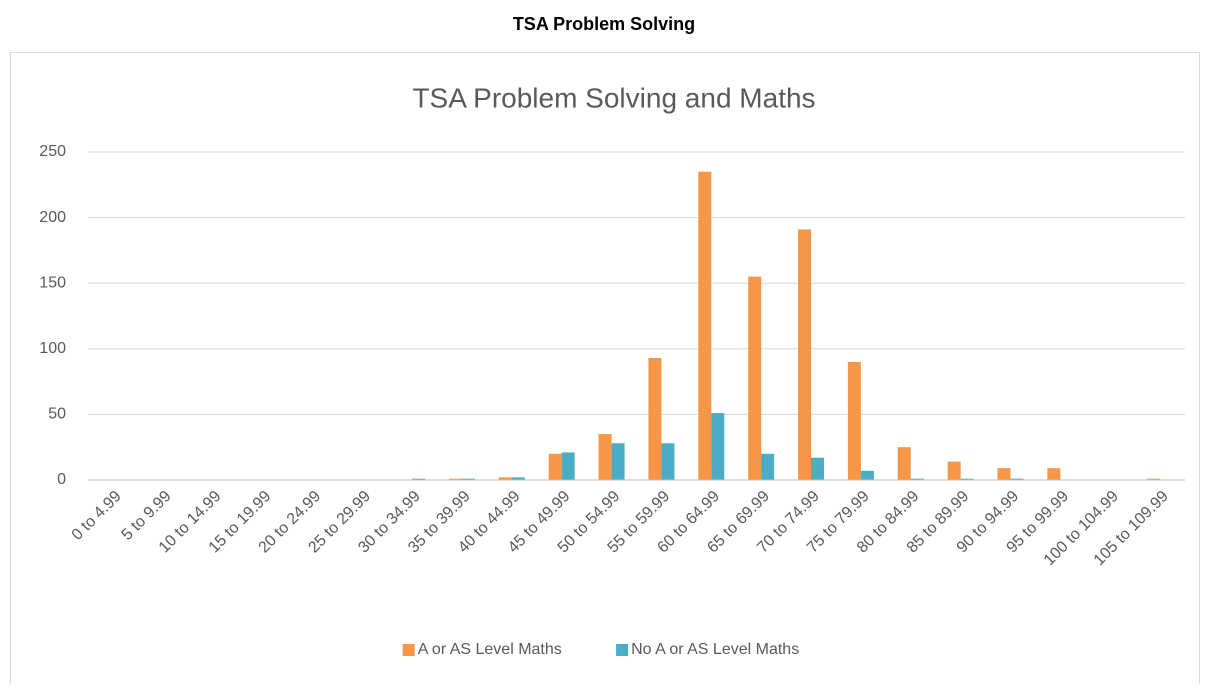  Describe the element at coordinates (604, 24) in the screenshot. I see `page-heading: TSA Problem Solving` at that location.